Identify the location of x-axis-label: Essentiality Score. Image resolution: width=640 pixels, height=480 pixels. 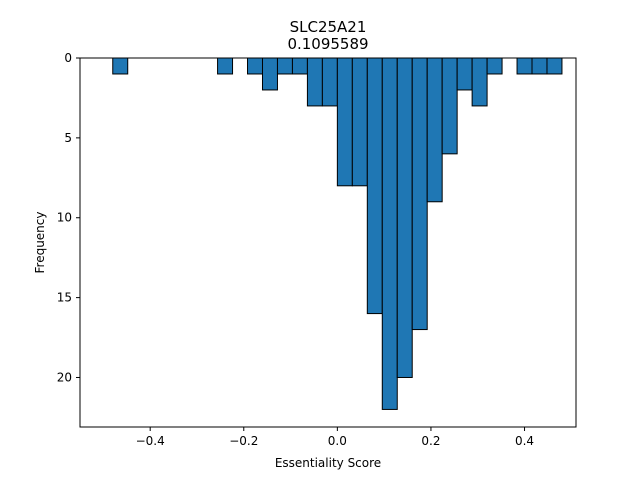
(328, 463).